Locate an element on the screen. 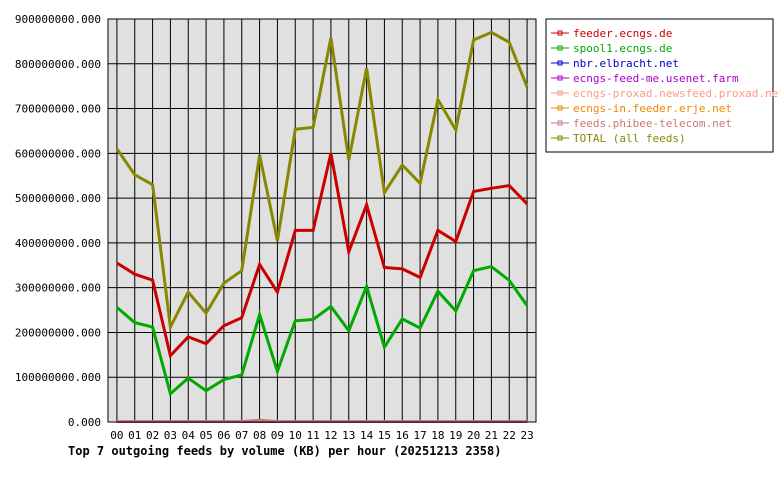 The width and height of the screenshot is (780, 480). legend-entry-label: ecngs-feed-me.usenet.farm is located at coordinates (656, 78).